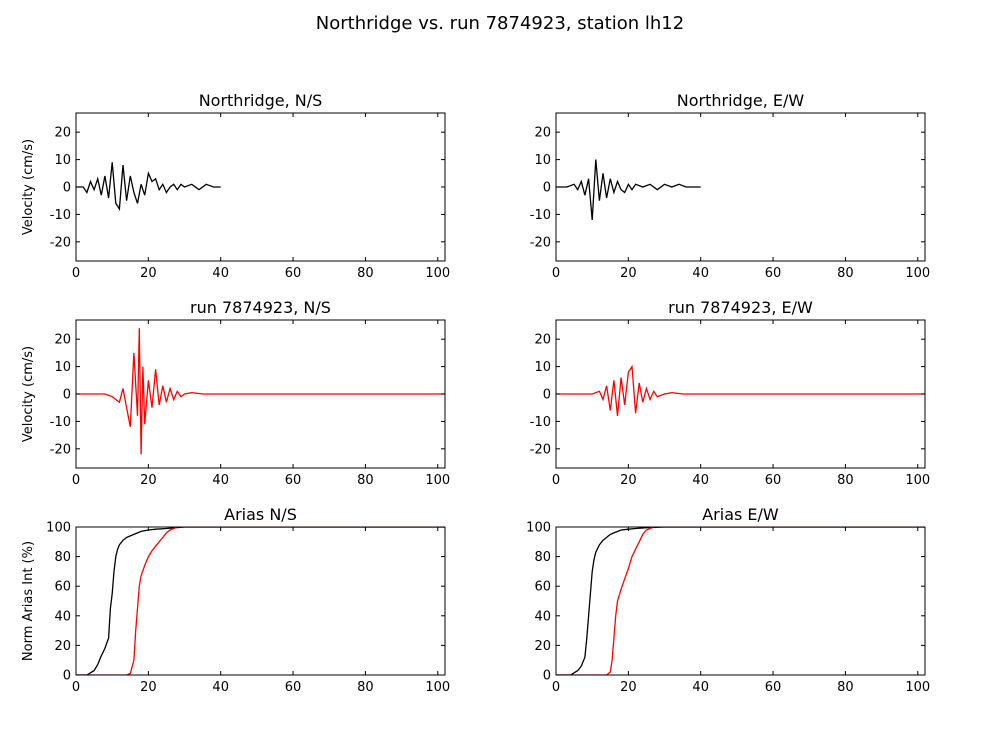  What do you see at coordinates (740, 514) in the screenshot?
I see `subplot-title: Arias E/W` at bounding box center [740, 514].